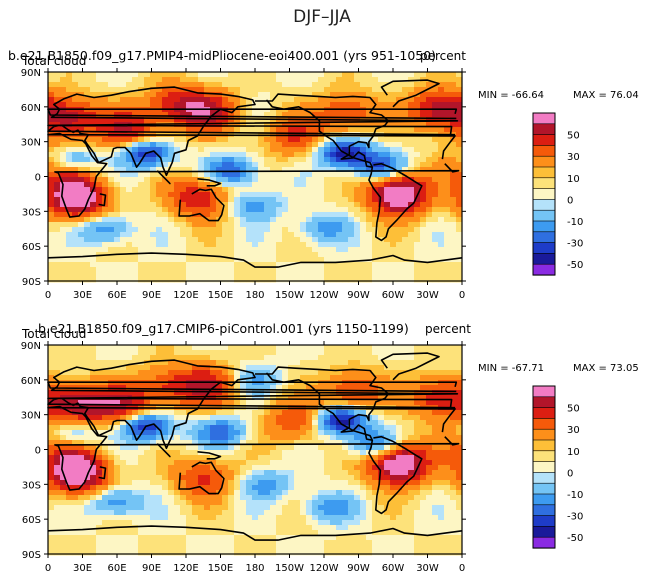  What do you see at coordinates (38, 178) in the screenshot?
I see `y-tick-label: 0` at bounding box center [38, 178].